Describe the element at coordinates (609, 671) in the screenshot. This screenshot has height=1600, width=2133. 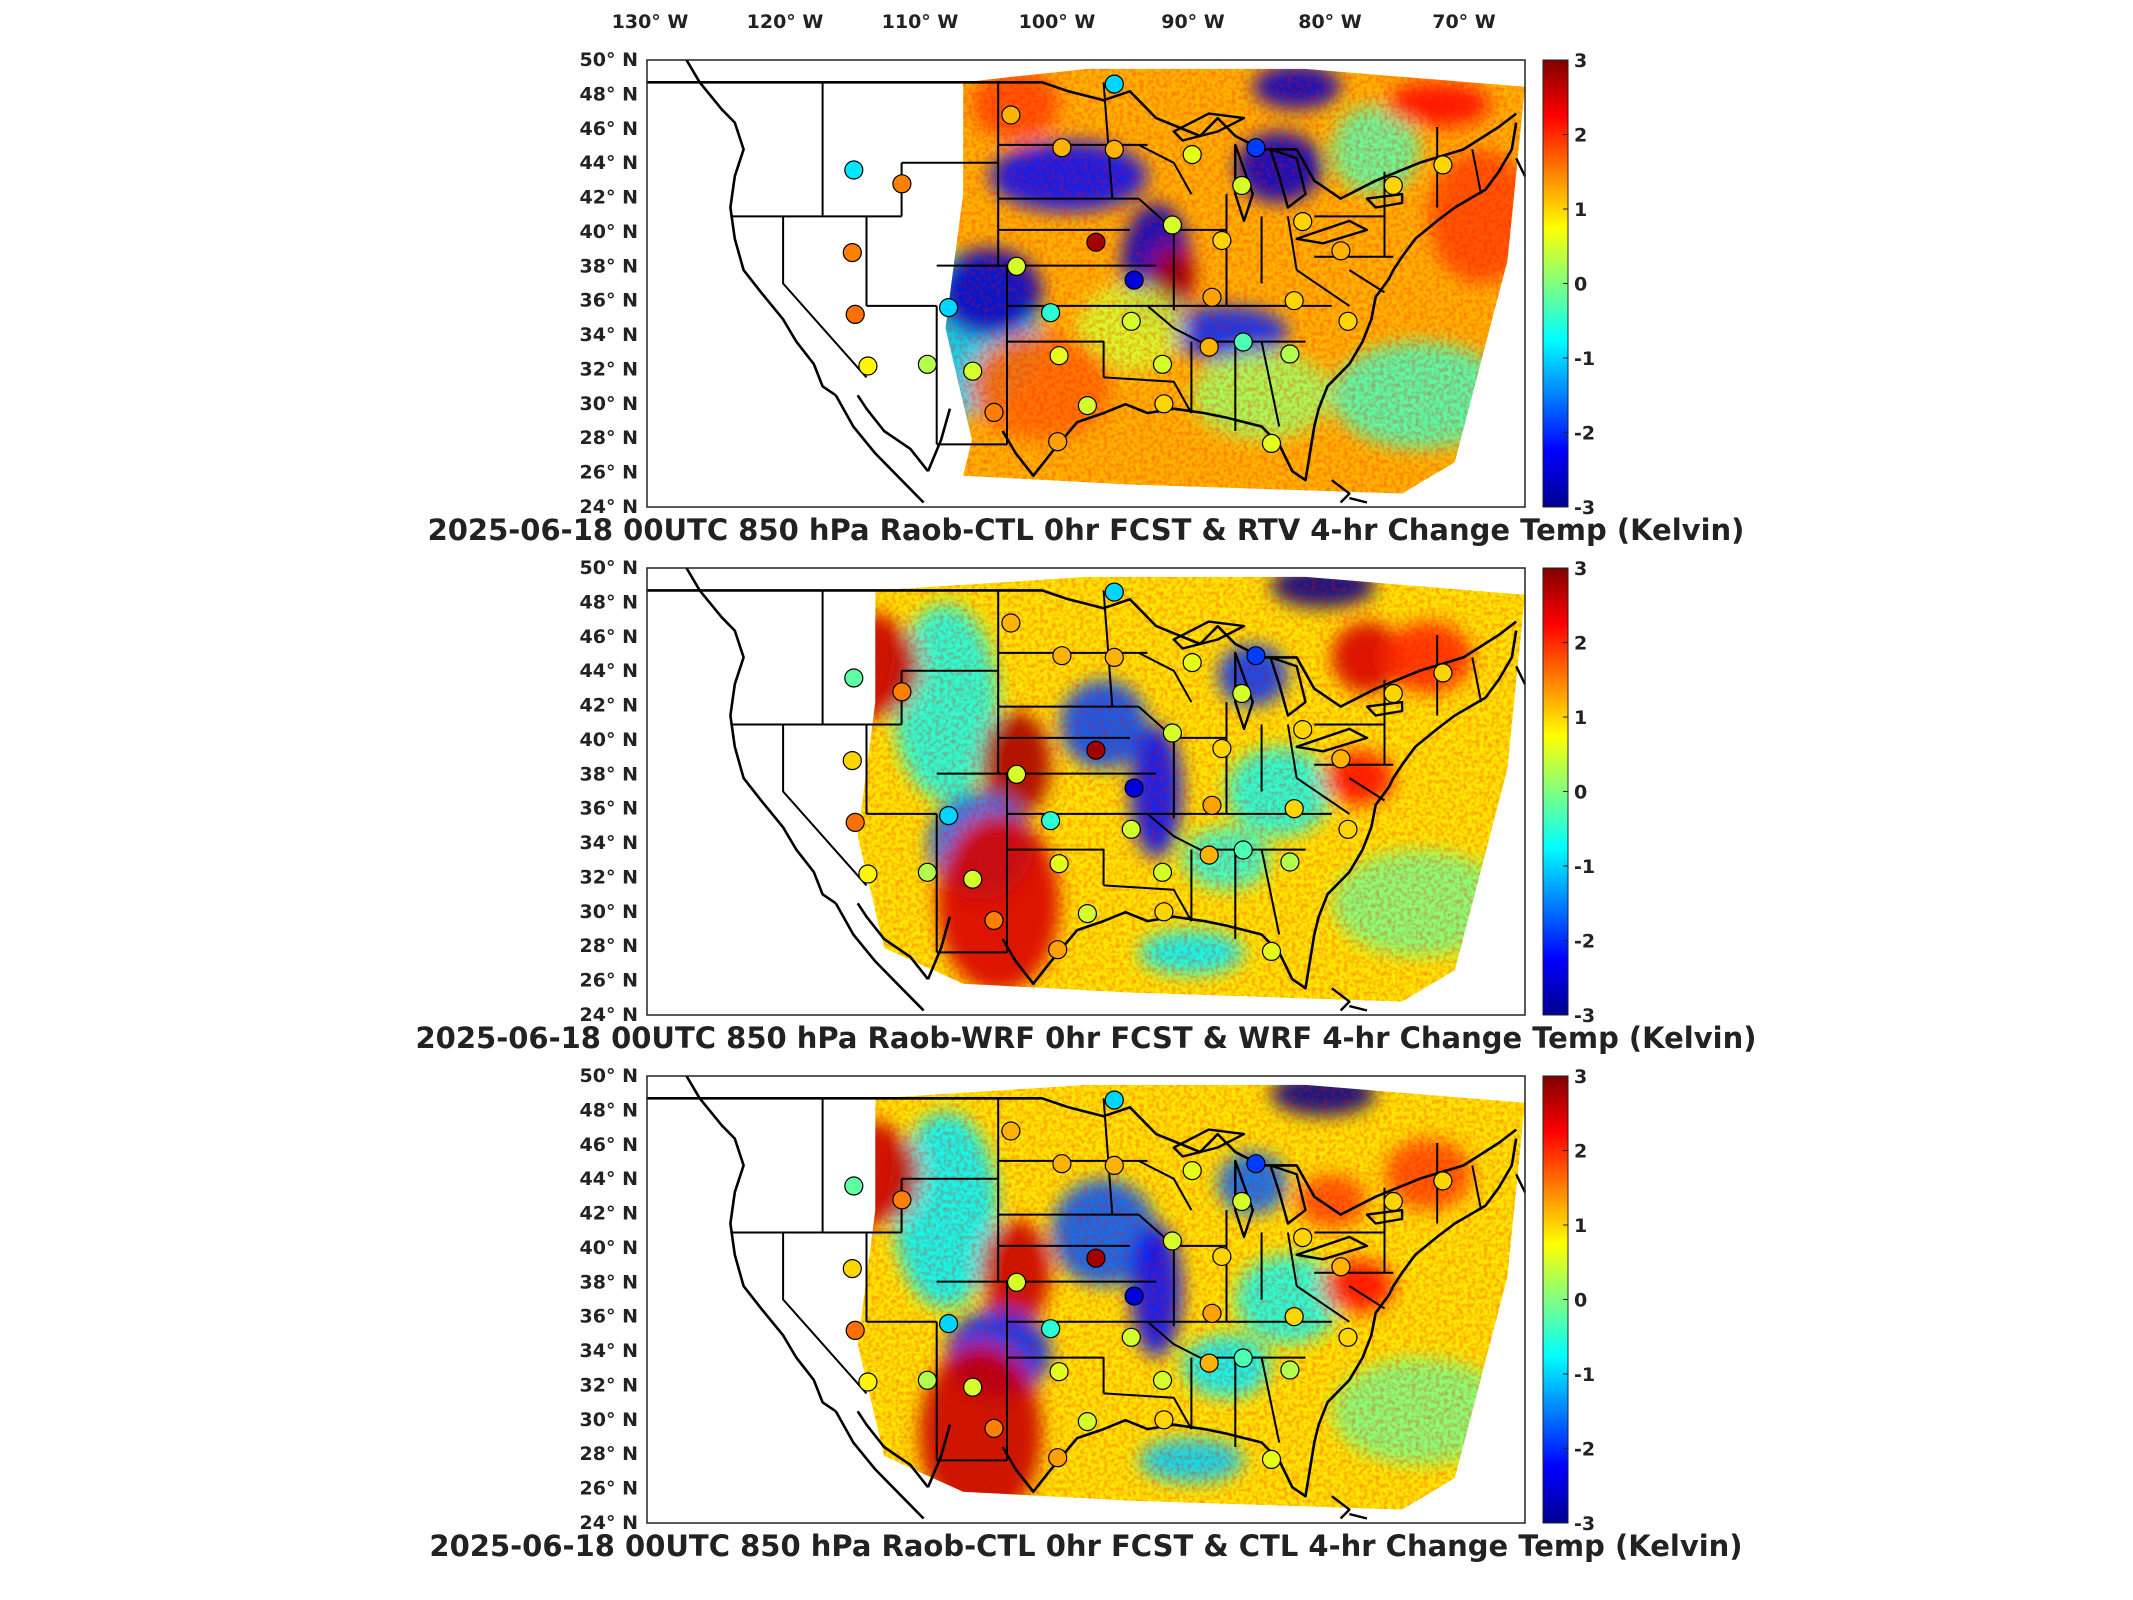
I see `lat-label: 44° N` at that location.